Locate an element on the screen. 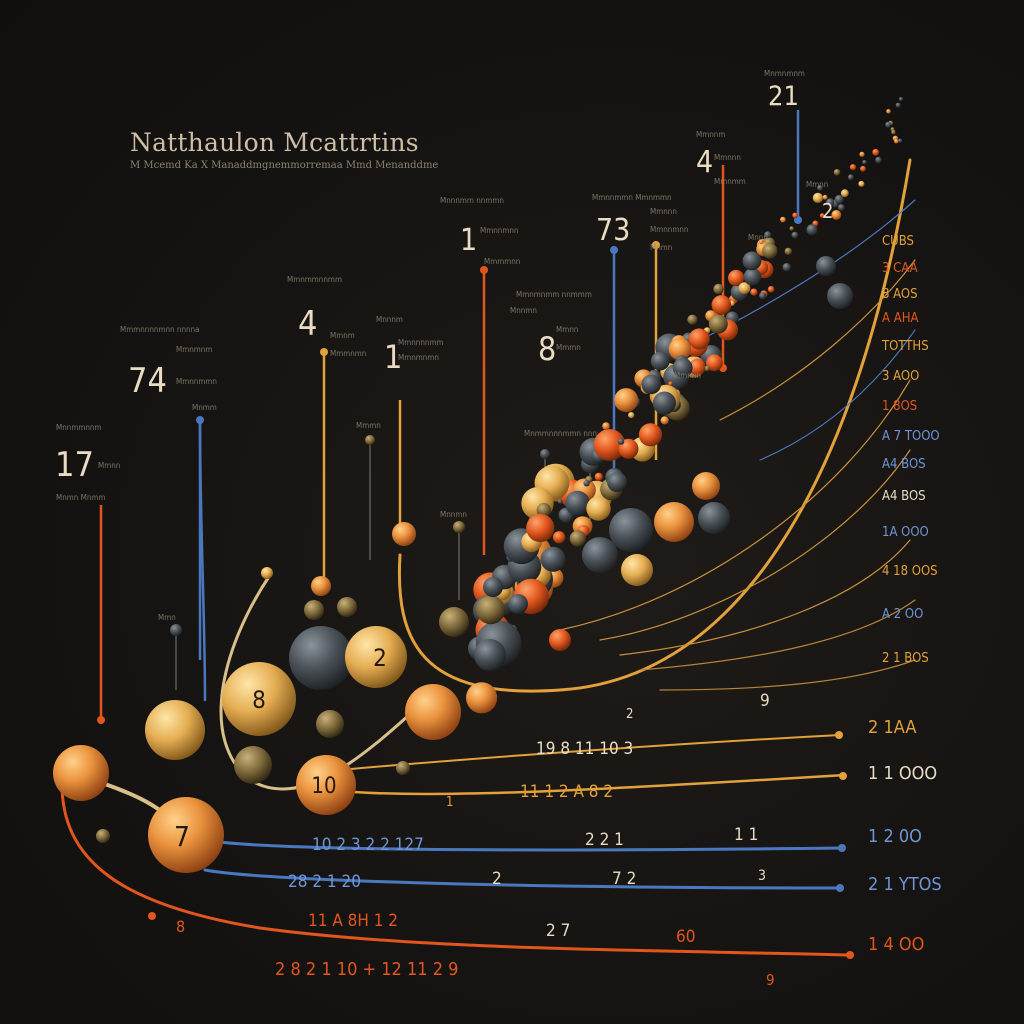 The height and width of the screenshot is (1024, 1024). row-label-11b: 11 A 8H 1 2 is located at coordinates (353, 921).